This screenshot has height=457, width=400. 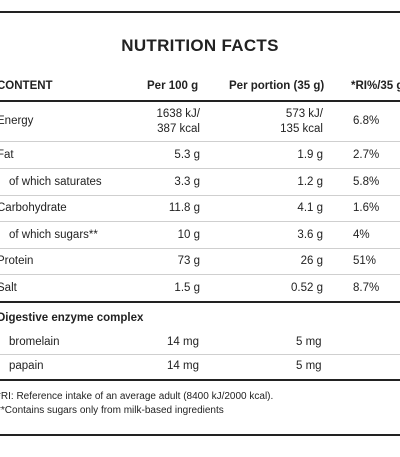 What do you see at coordinates (375, 86) in the screenshot?
I see `header-ri: *RI%/35 g` at bounding box center [375, 86].